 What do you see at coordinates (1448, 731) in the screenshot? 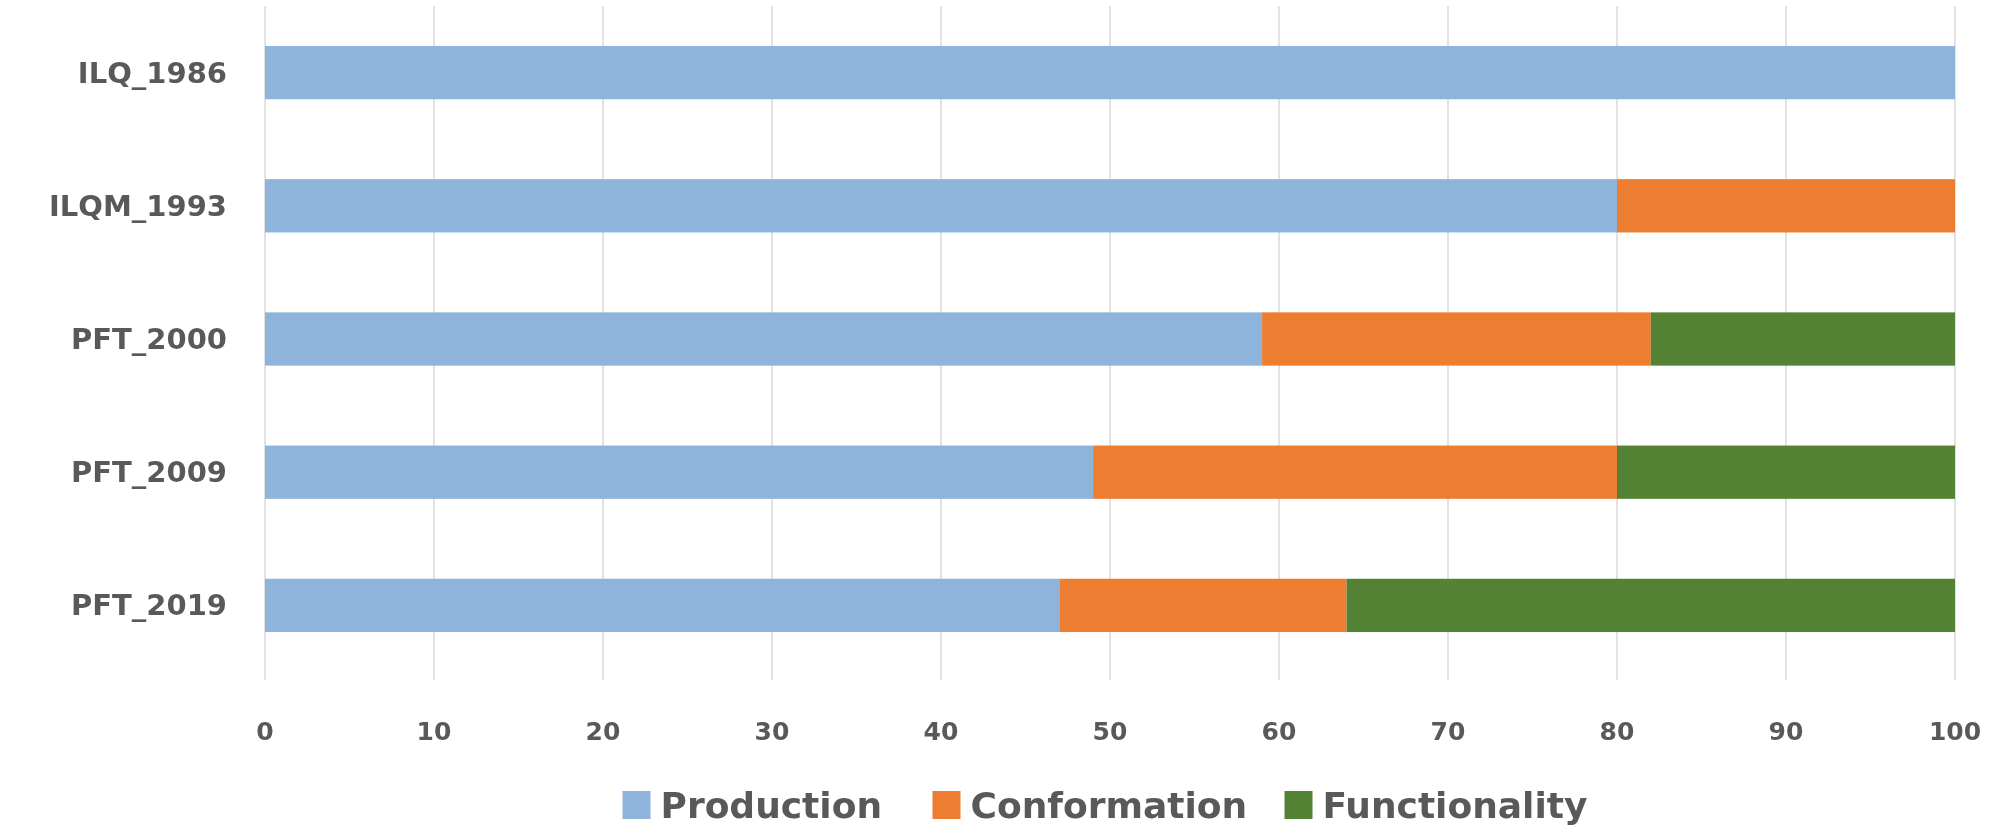
I see `x-tick-label: 70` at bounding box center [1448, 731].